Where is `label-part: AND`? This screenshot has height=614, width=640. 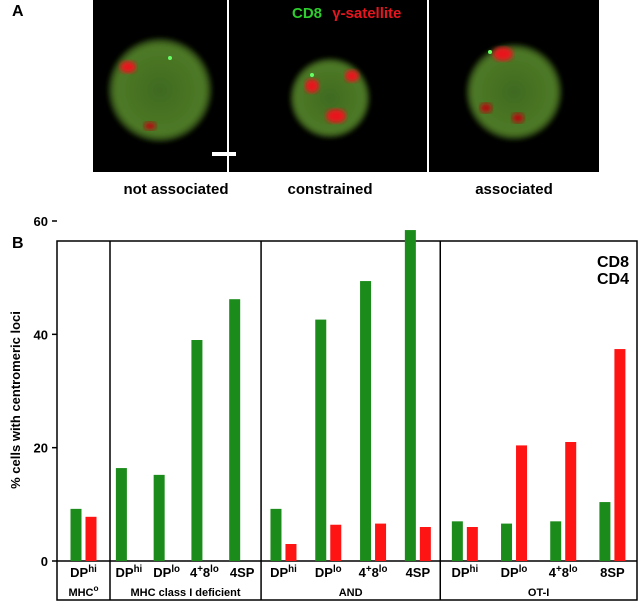
label-part: AND is located at coordinates (351, 593).